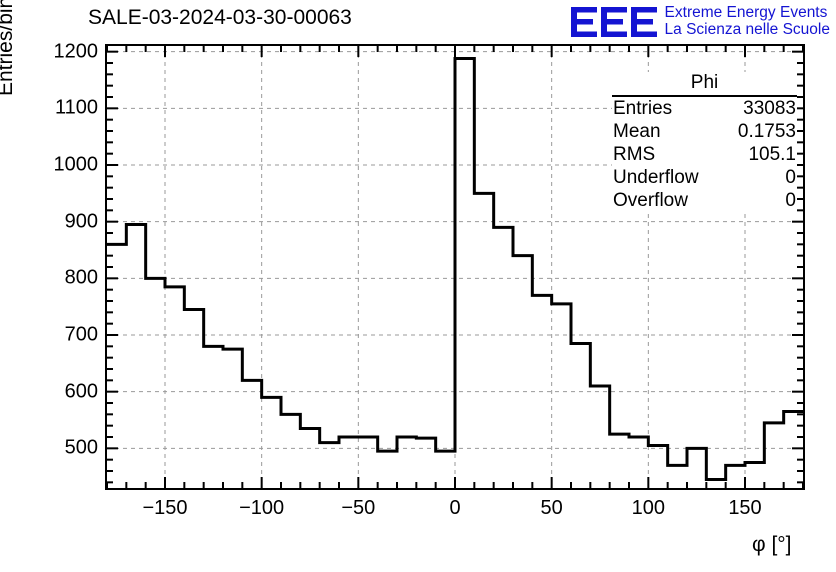 This screenshot has height=572, width=836. I want to click on y-tick-label: 700, so click(81, 334).